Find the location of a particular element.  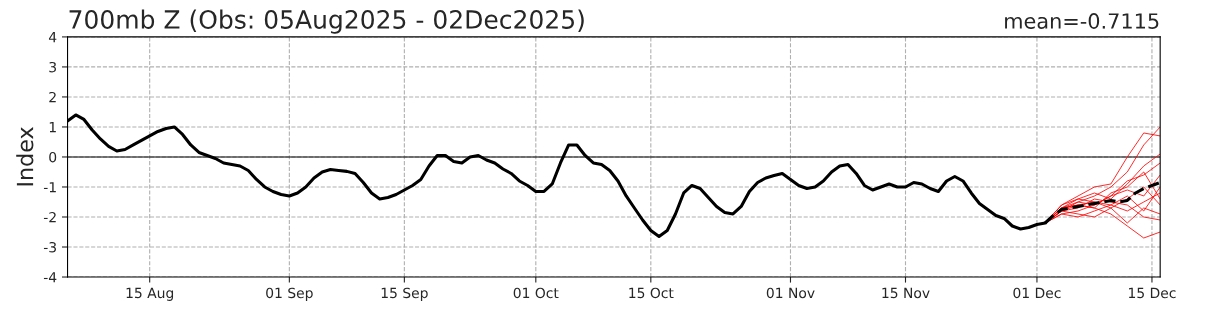

y-tick-label: 0 is located at coordinates (53, 157).